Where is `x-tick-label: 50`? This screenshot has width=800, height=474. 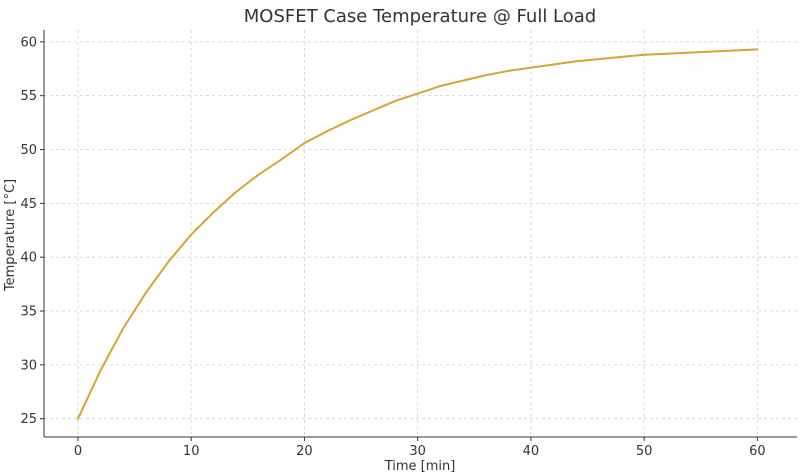 x-tick-label: 50 is located at coordinates (644, 451).